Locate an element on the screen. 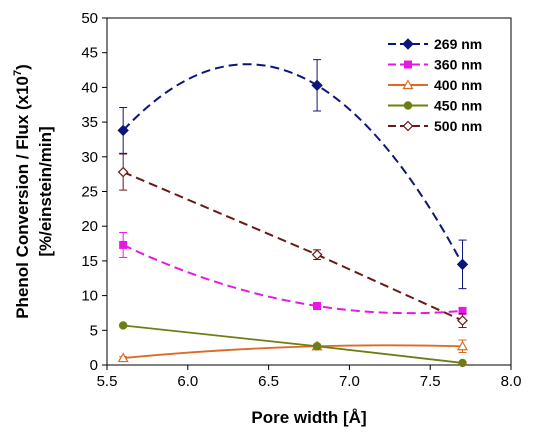 Image resolution: width=545 pixels, height=432 pixels. legend-item-360-nm: 360 nm is located at coordinates (435, 65).